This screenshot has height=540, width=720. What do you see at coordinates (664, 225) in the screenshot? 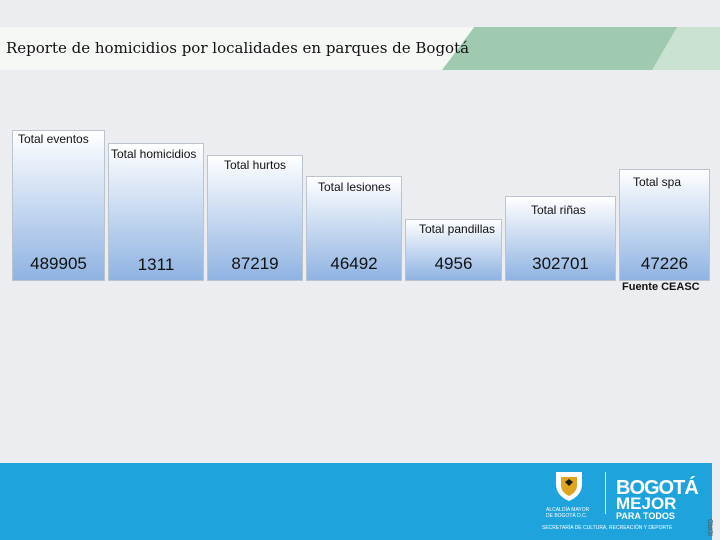
I see `column-total-spa` at bounding box center [664, 225].